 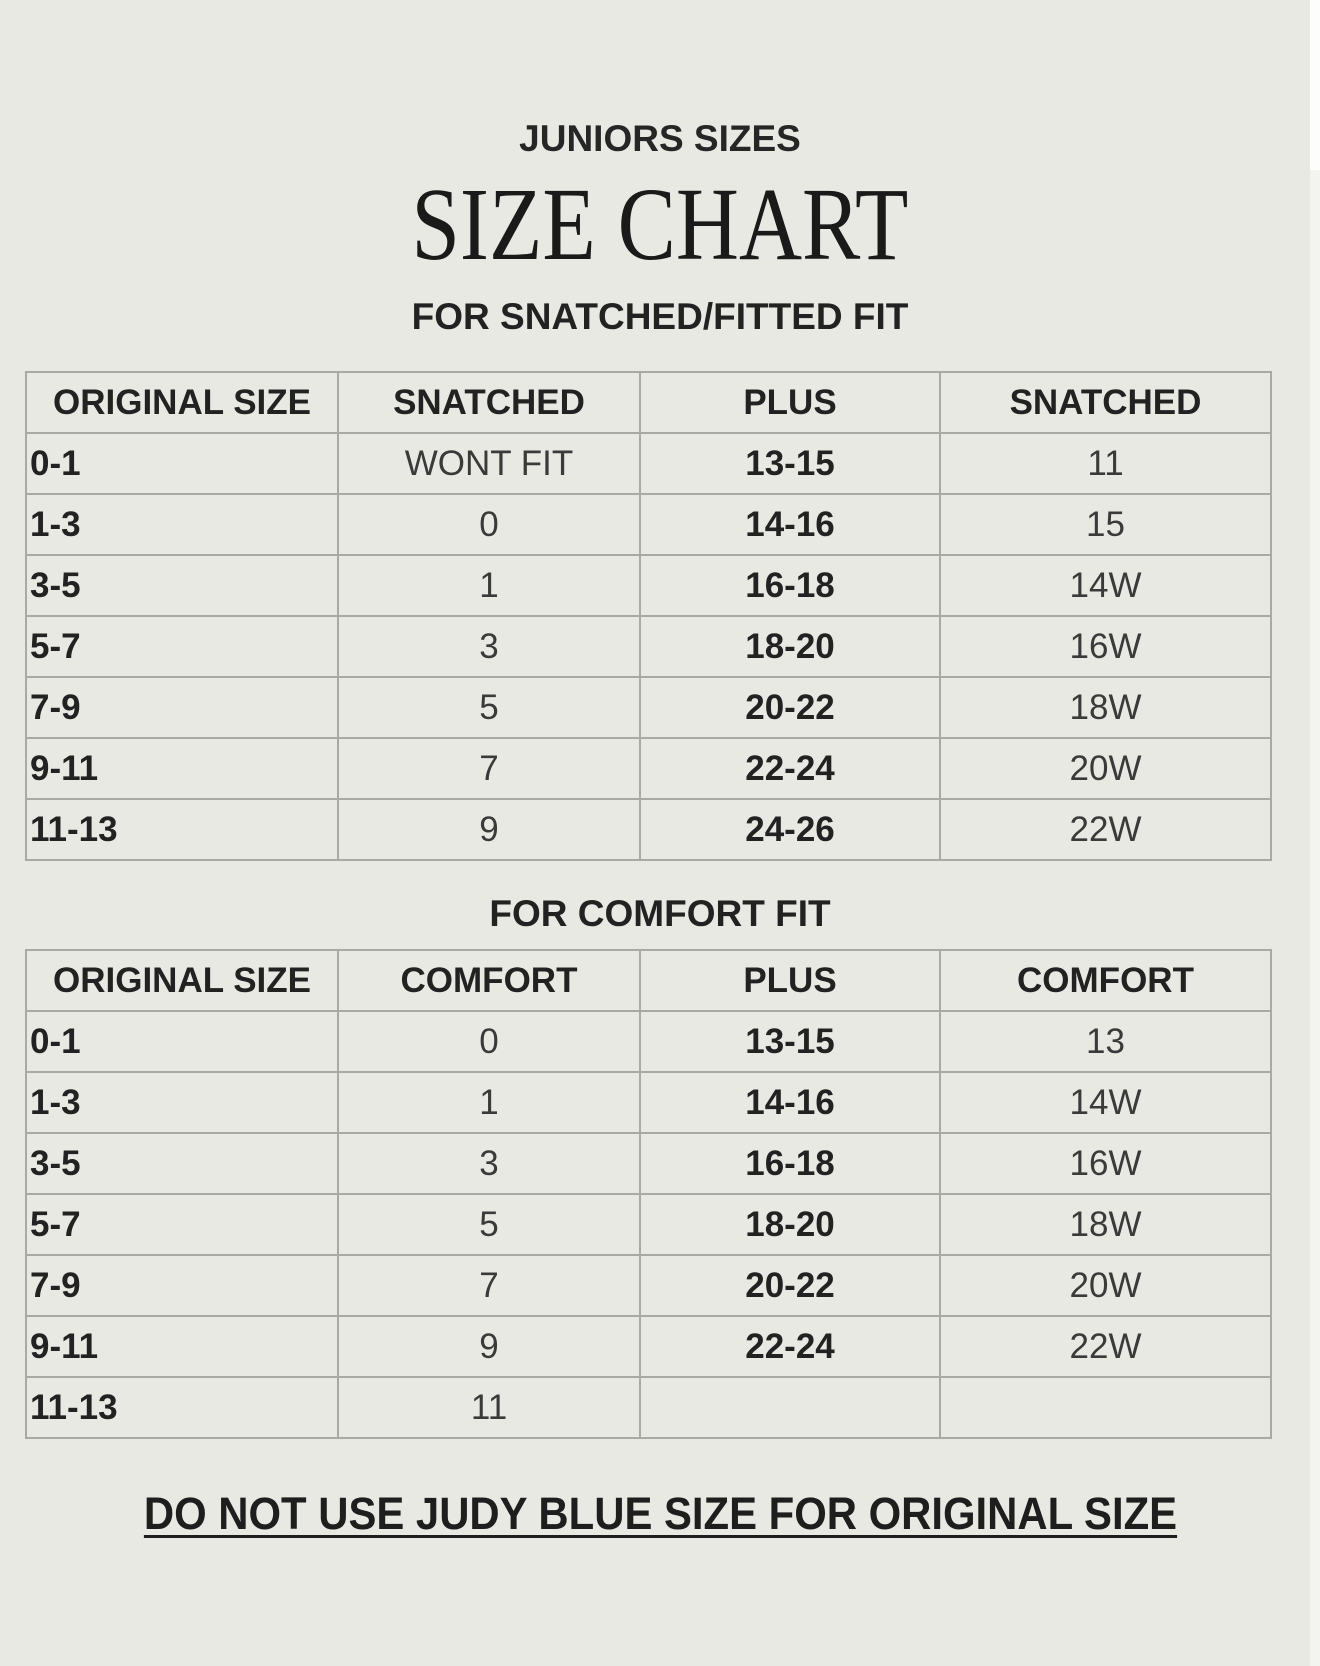 What do you see at coordinates (790, 1407) in the screenshot?
I see `plus-size-cell` at bounding box center [790, 1407].